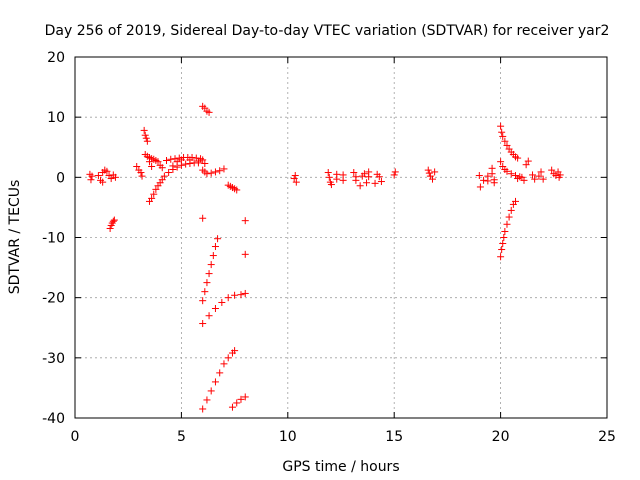 The height and width of the screenshot is (480, 640). Describe the element at coordinates (181, 437) in the screenshot. I see `x-tick-label: 5` at that location.